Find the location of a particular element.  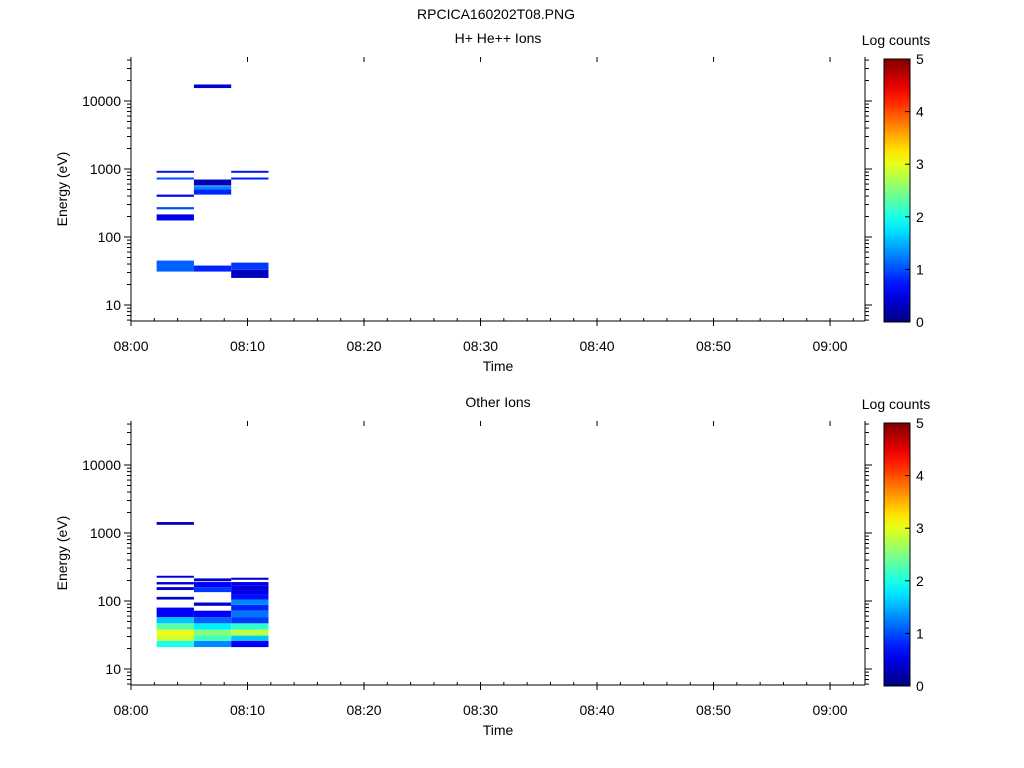

figure-title: RPCICA160202T08.PNG is located at coordinates (496, 14).